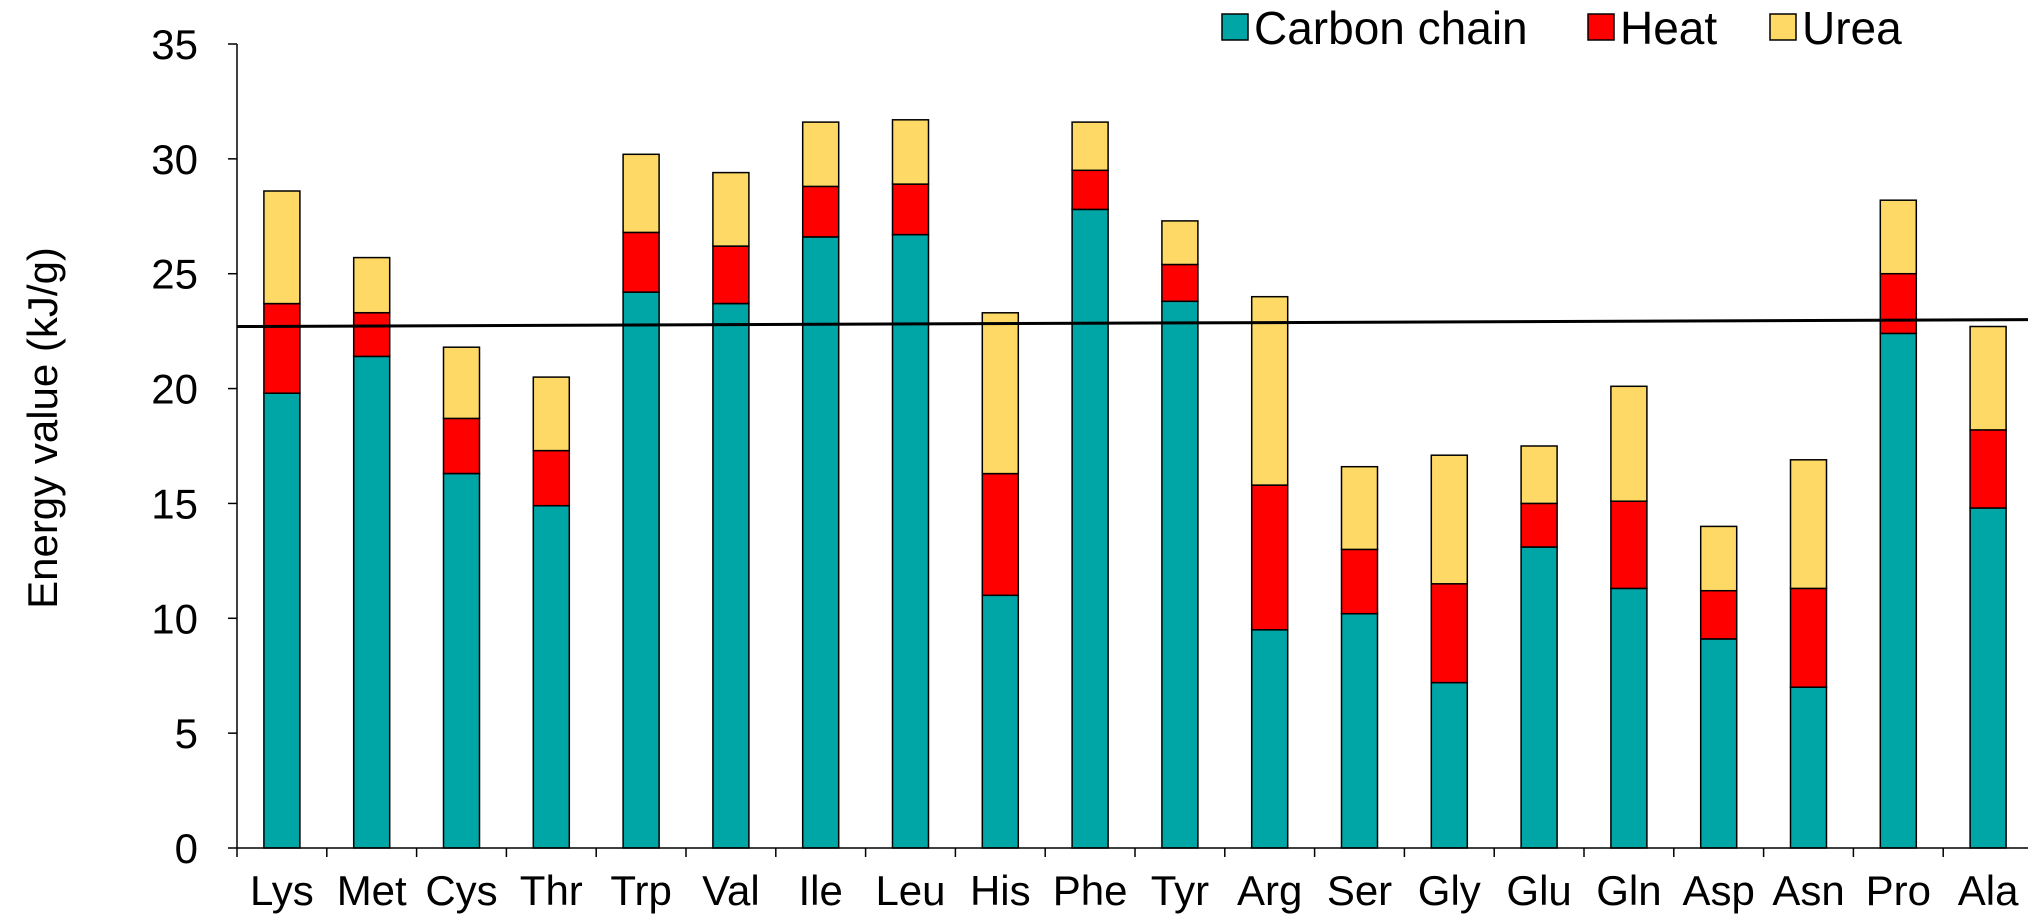 This screenshot has height=915, width=2028. Describe the element at coordinates (1538, 890) in the screenshot. I see `x-tick-label: Glu` at that location.